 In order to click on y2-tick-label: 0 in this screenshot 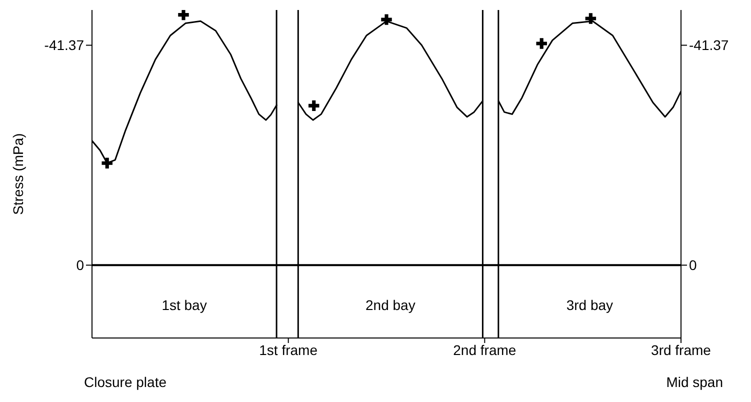, I will do `click(693, 265)`.